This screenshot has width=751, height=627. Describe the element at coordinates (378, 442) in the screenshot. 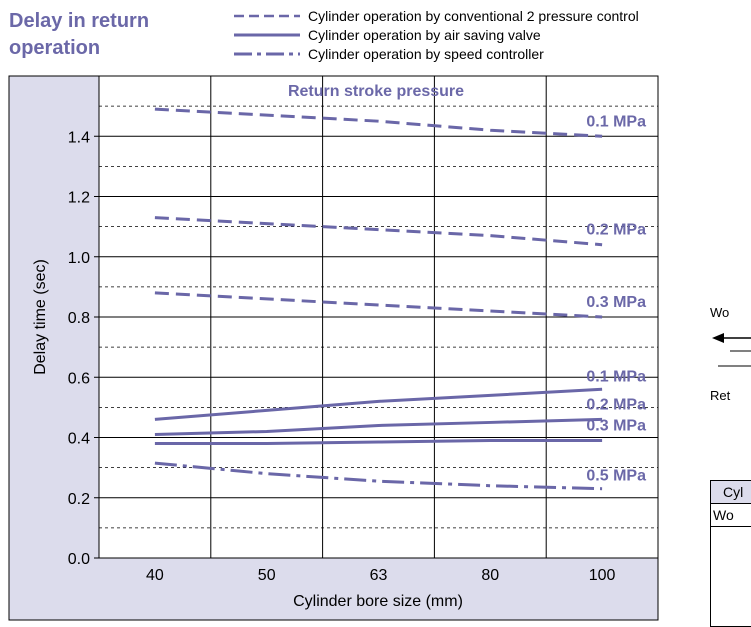

I see `series-line-solid-0-3-mpa` at that location.